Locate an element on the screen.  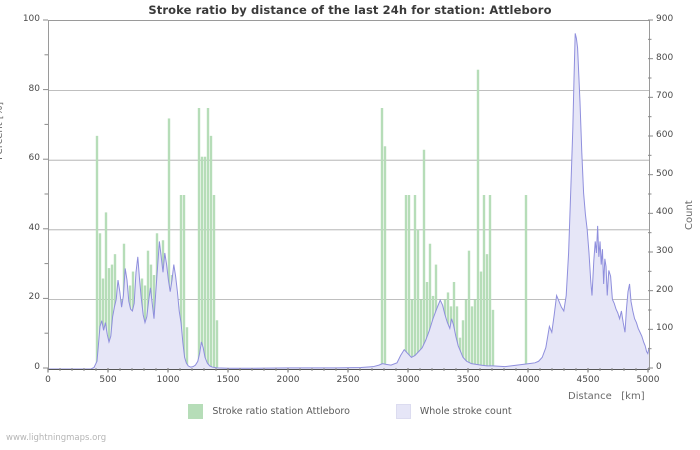
y-axis-left-title: Percent [%] is located at coordinates (2, 130).